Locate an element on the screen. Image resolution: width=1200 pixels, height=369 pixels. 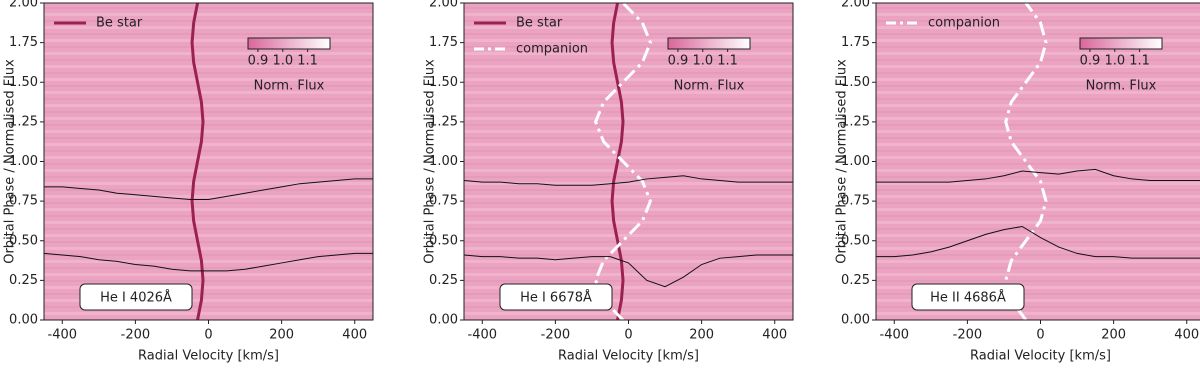
annotation: He I 4026Å is located at coordinates (136, 298).